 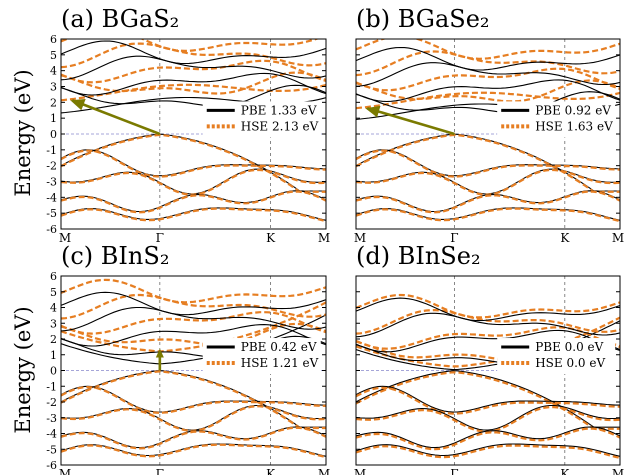 I want to click on panel-title: (b) BGaSe₂, so click(x=423, y=19).